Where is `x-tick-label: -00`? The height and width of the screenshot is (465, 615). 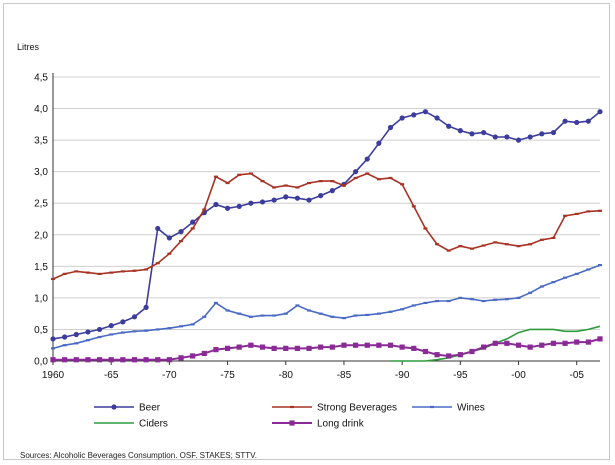 x-tick-label: -00 is located at coordinates (518, 375).